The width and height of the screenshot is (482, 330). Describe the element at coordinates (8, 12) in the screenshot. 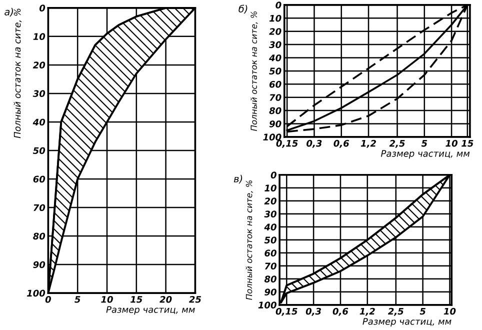

I see `chart-title: а)` at that location.